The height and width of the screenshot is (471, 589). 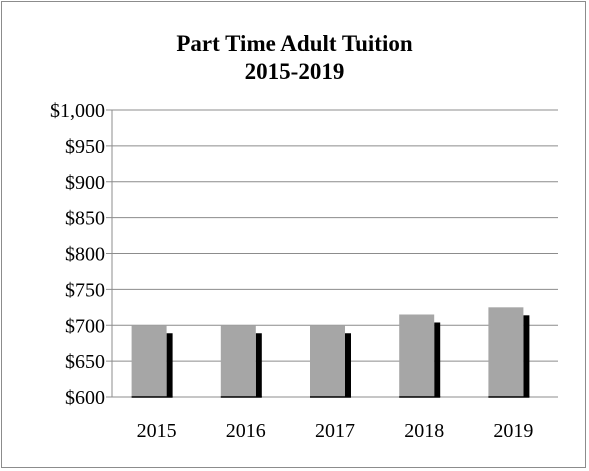 I want to click on x-tick-label: 2018, so click(x=424, y=431).